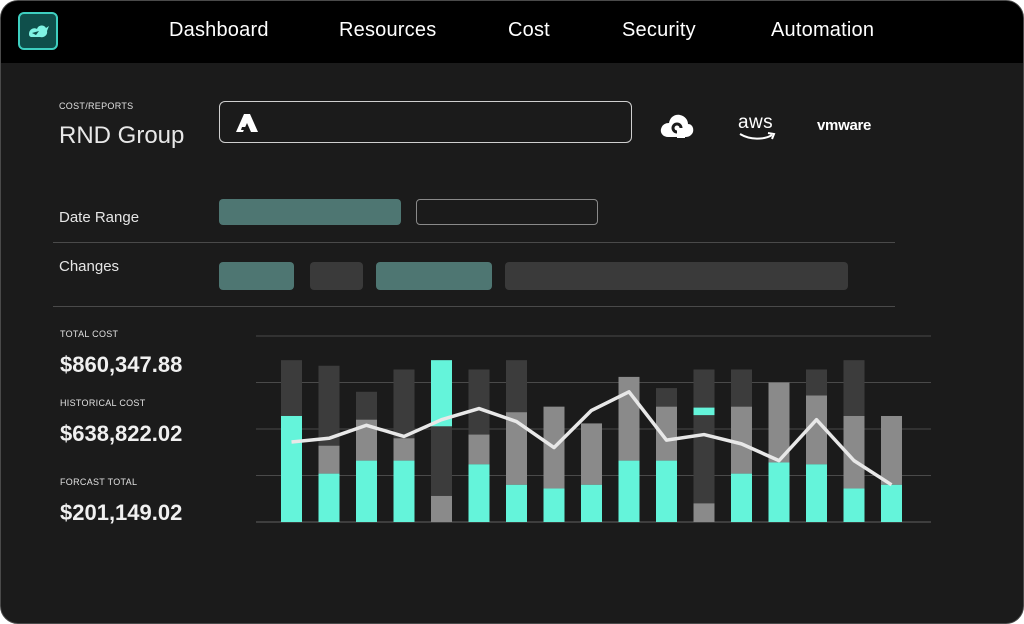 Image resolution: width=1024 pixels, height=624 pixels. Describe the element at coordinates (529, 30) in the screenshot. I see `nav-cost: Cost` at that location.